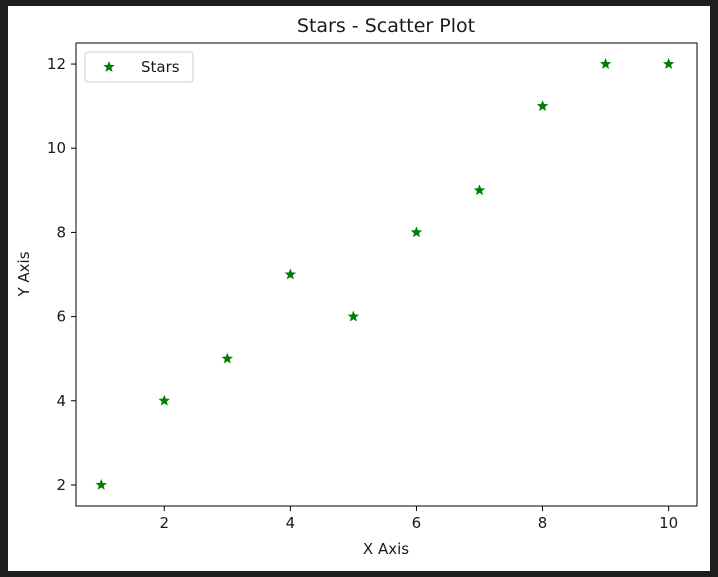 The image size is (718, 577). What do you see at coordinates (24, 274) in the screenshot?
I see `y-axis-label: Y Axis` at bounding box center [24, 274].